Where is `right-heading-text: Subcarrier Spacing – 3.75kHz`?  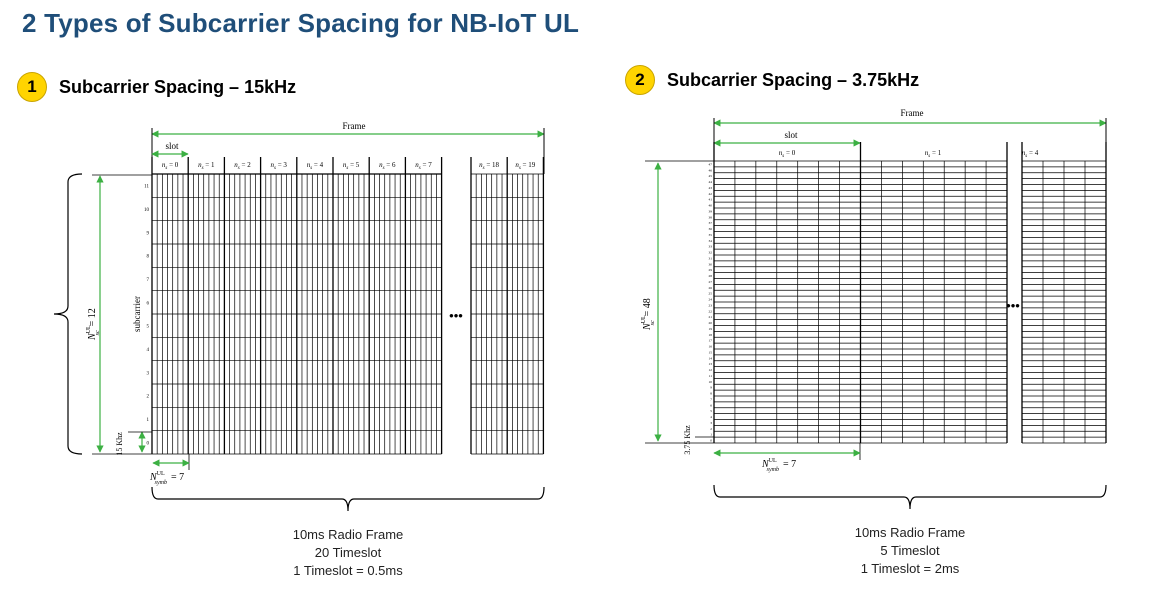 right-heading-text: Subcarrier Spacing – 3.75kHz is located at coordinates (793, 79).